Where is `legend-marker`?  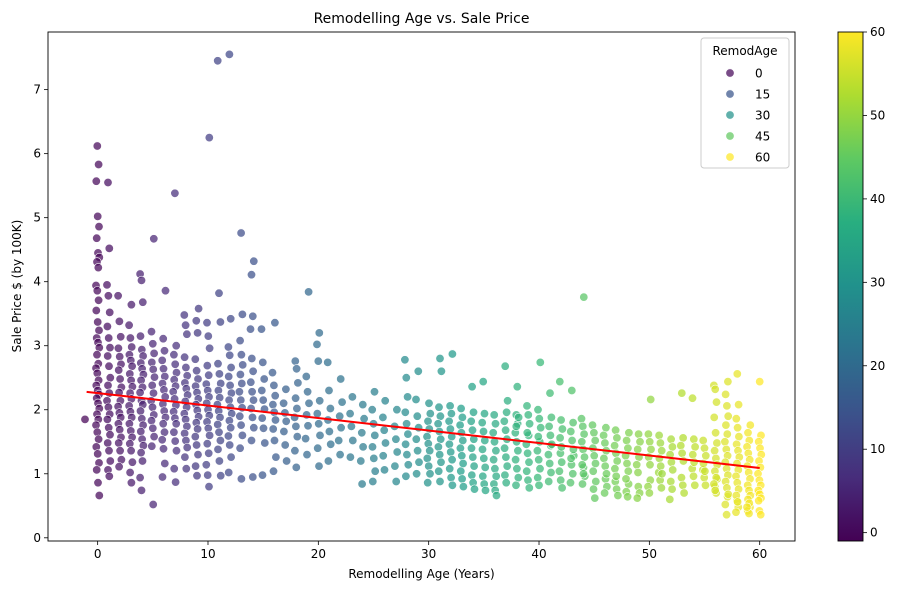
legend-marker is located at coordinates (730, 136).